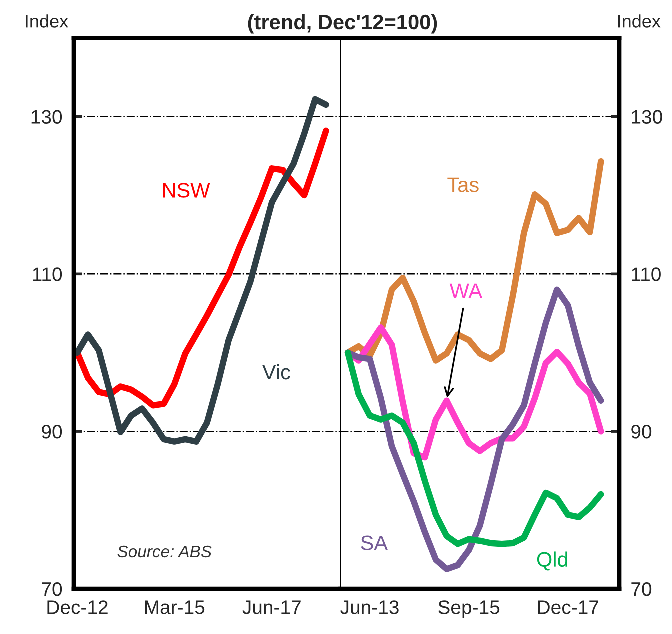 Image resolution: width=672 pixels, height=634 pixels. I want to click on text: WA, so click(466, 291).